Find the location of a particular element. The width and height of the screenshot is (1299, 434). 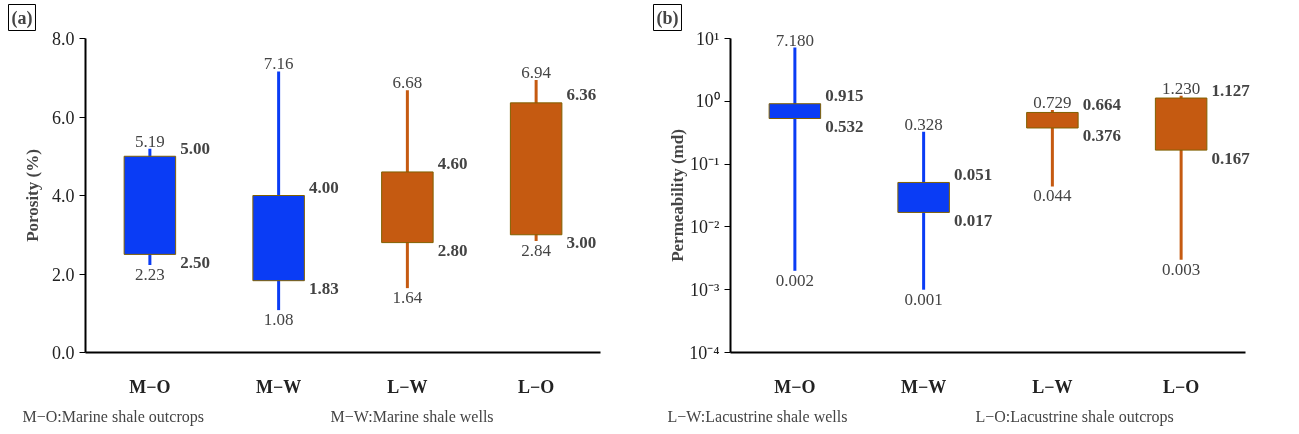

text: 1.08 is located at coordinates (278, 320).